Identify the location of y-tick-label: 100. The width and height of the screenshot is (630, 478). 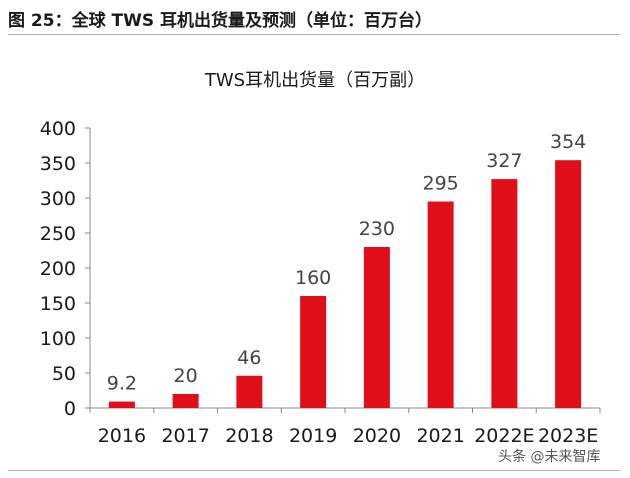
(58, 339).